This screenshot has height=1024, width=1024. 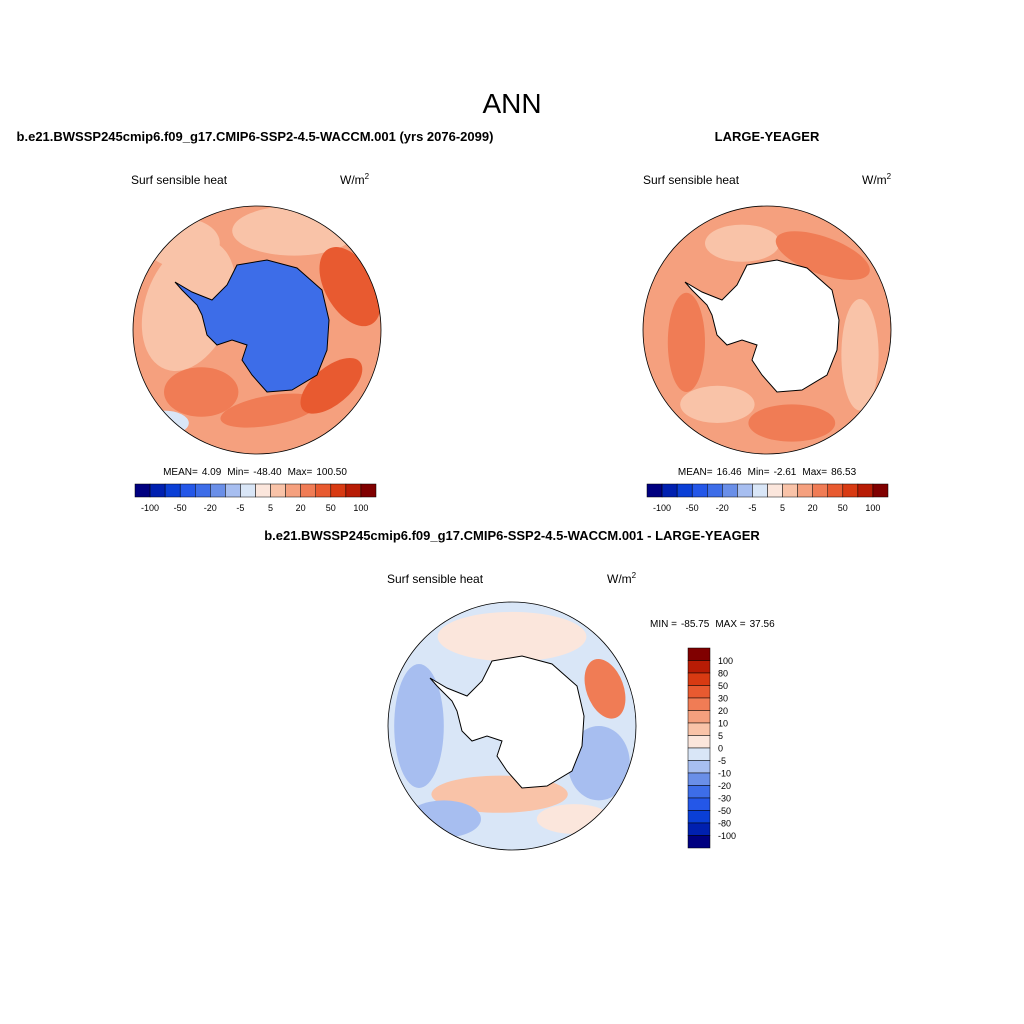 What do you see at coordinates (695, 624) in the screenshot?
I see `stat-value: -85.75` at bounding box center [695, 624].